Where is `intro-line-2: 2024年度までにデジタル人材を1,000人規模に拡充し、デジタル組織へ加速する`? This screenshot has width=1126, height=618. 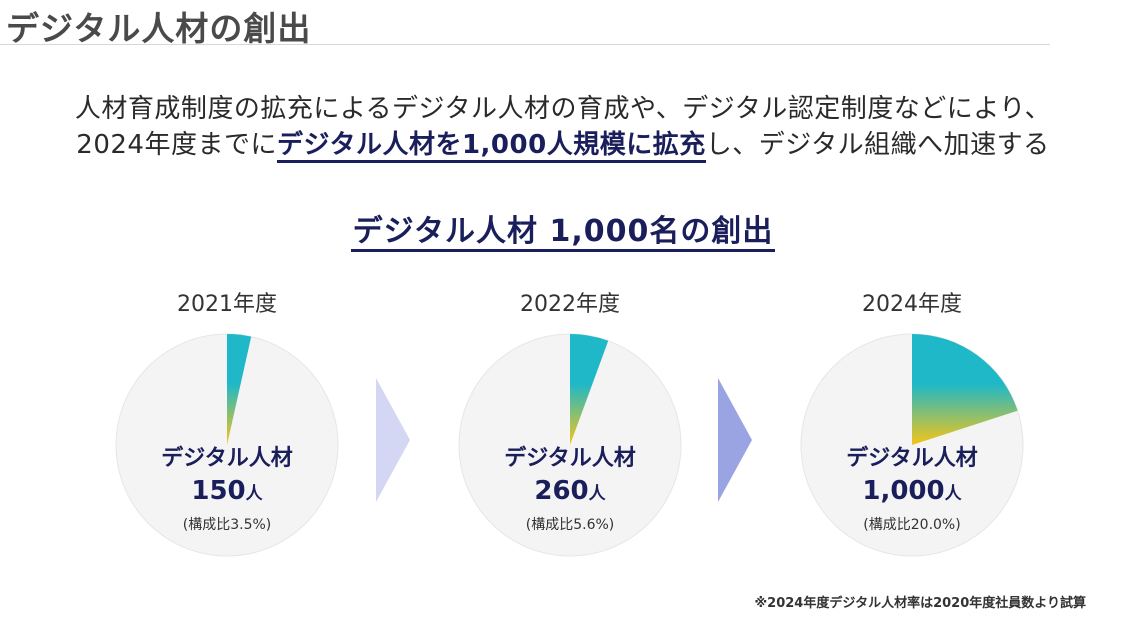
intro-line-2: 2024年度までにデジタル人材を1,000人規模に拡充し、デジタル組織へ加速する is located at coordinates (563, 143).